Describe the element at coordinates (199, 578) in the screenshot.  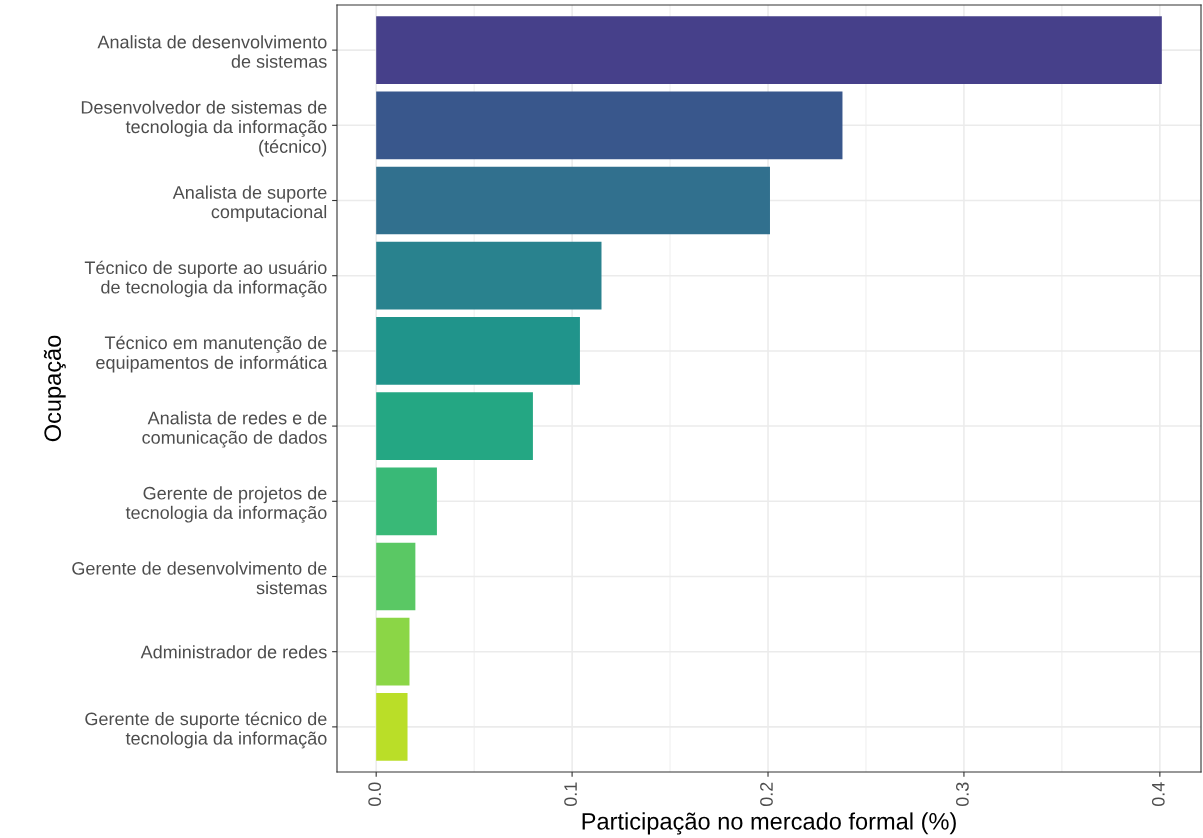
I see `y-tick-label: Gerente de desenvolvimento de sistemas` at that location.